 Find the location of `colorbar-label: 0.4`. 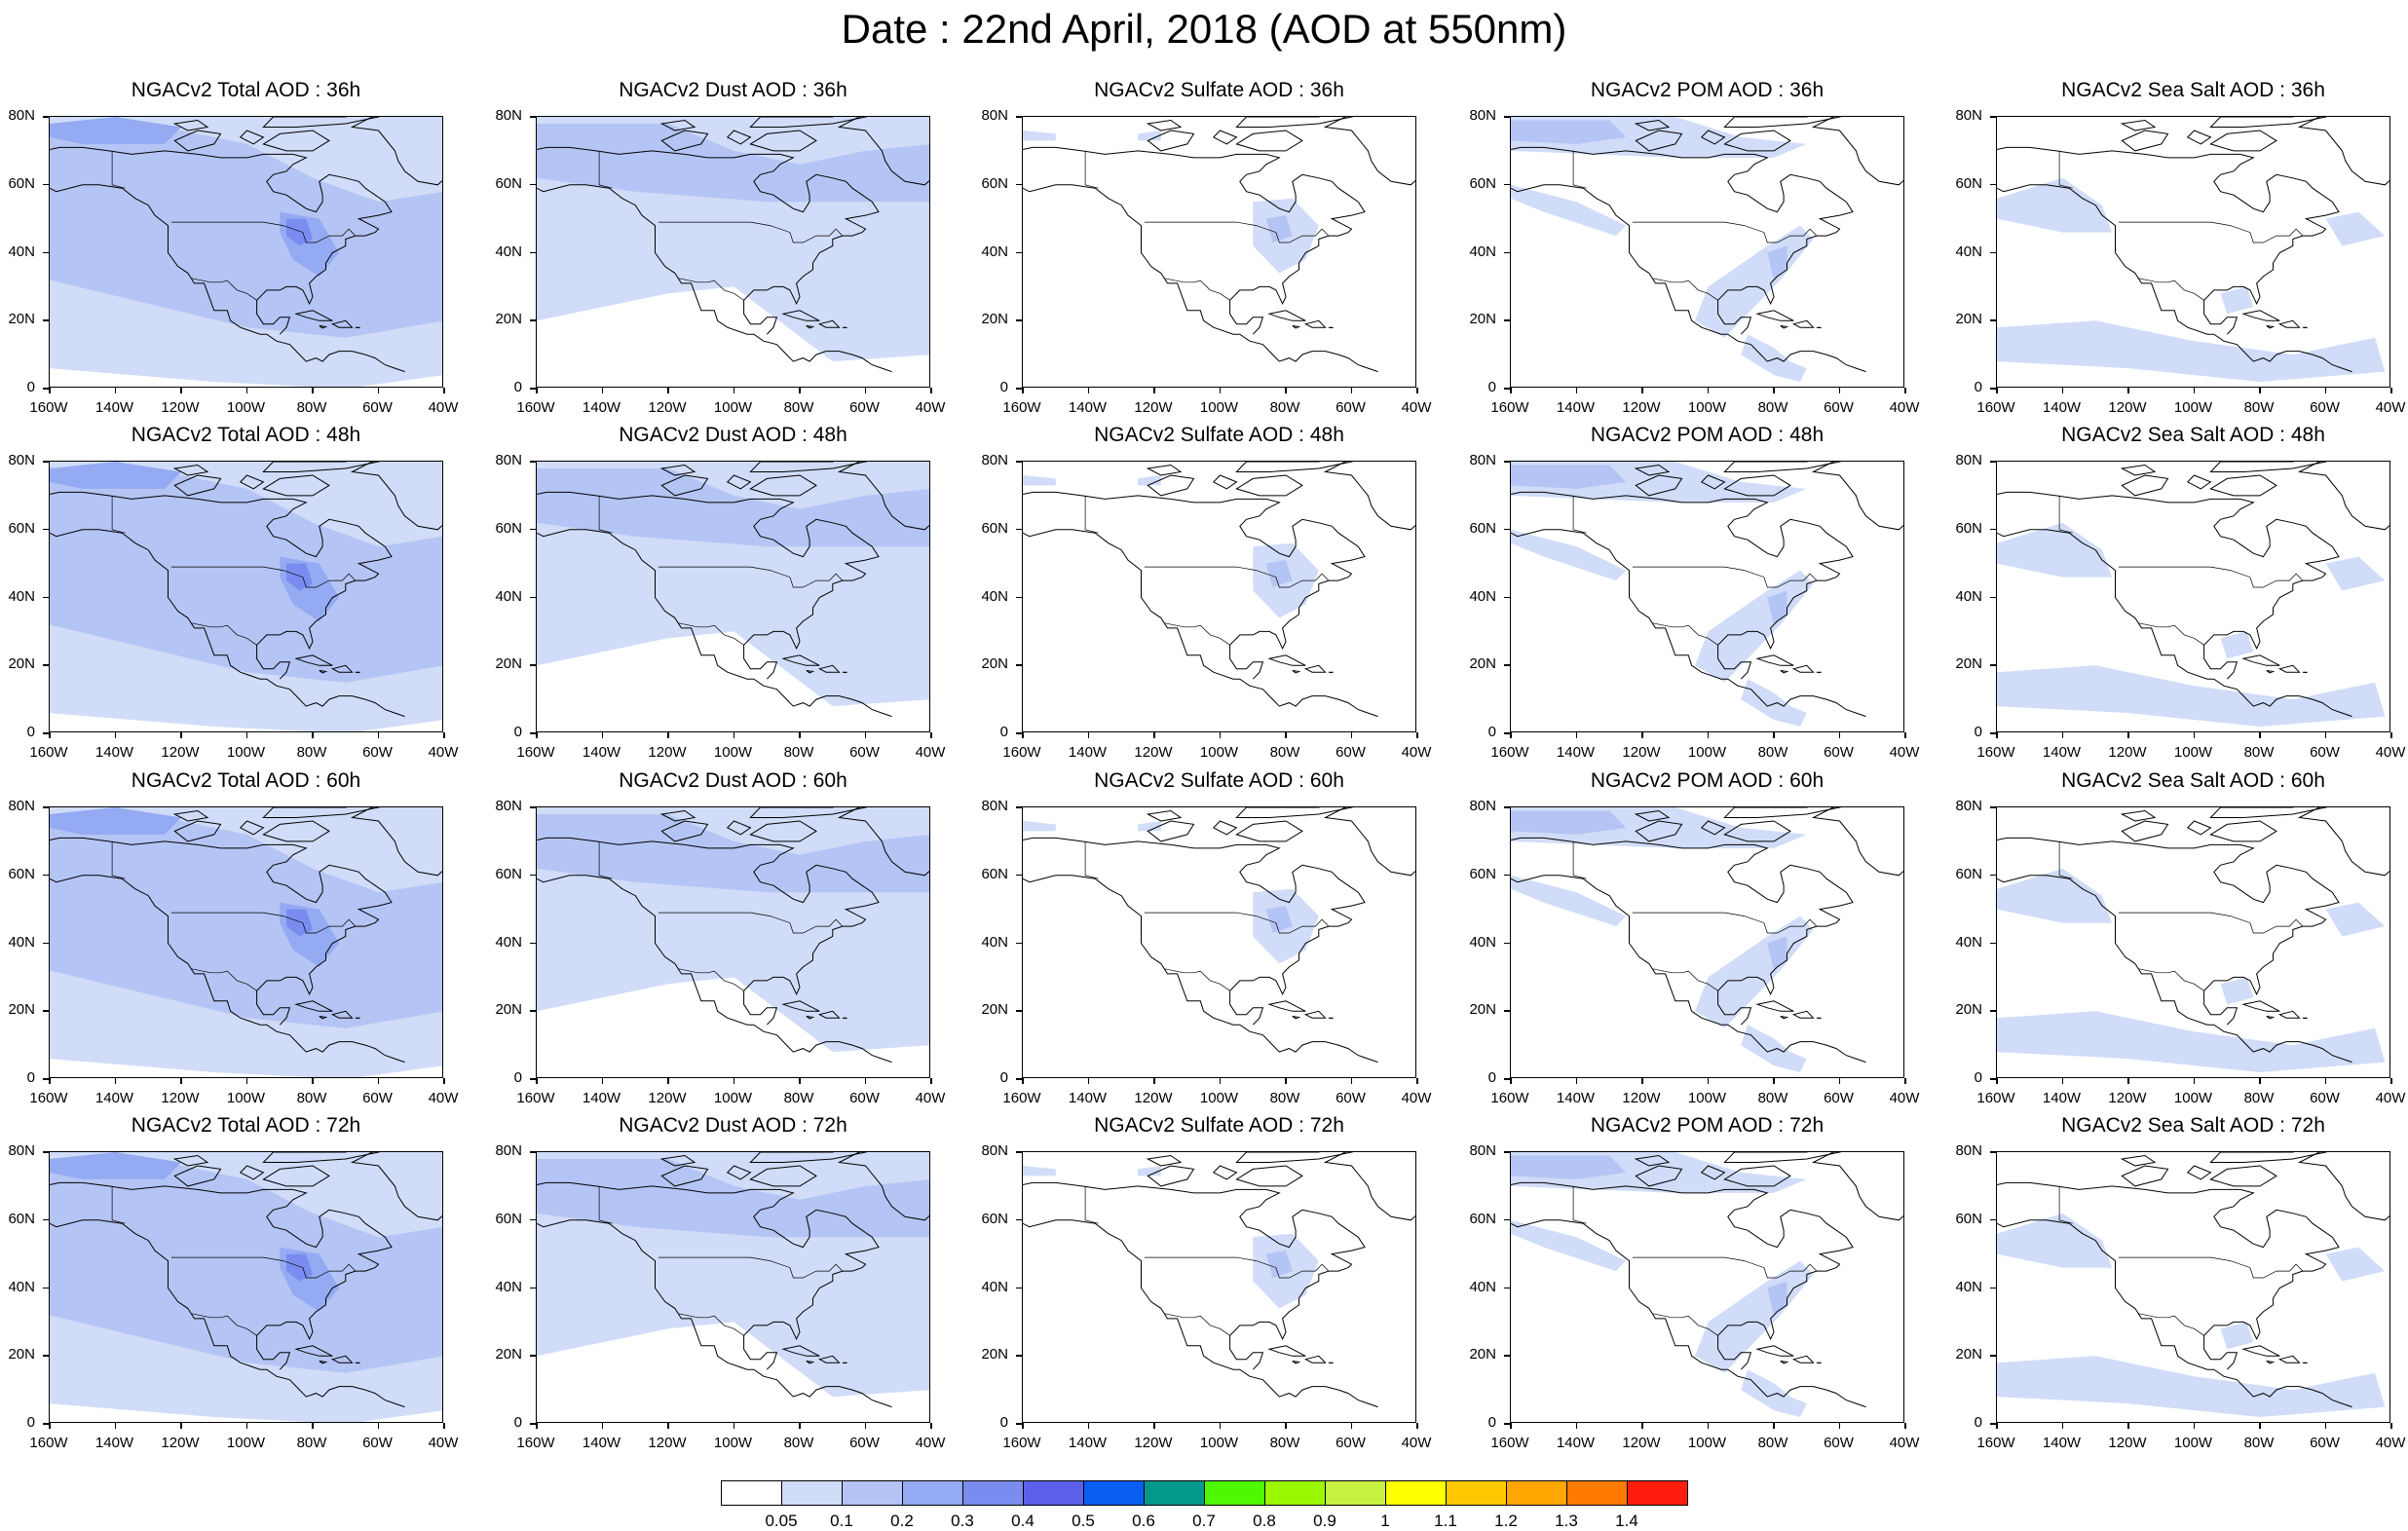

colorbar-label: 0.4 is located at coordinates (1023, 1521).